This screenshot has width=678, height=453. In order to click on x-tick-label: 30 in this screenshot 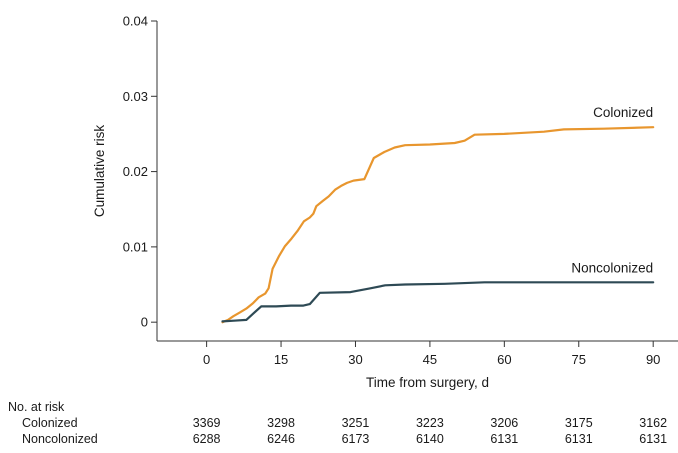, I will do `click(355, 359)`.